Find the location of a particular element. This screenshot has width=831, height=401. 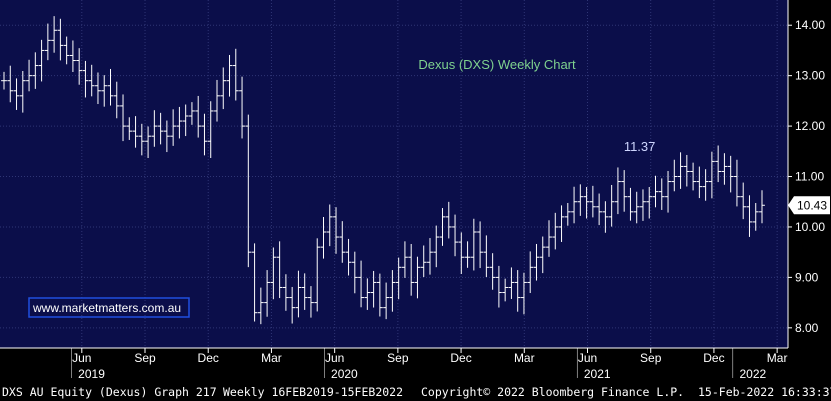

annotation-label: 11.37 is located at coordinates (640, 146).